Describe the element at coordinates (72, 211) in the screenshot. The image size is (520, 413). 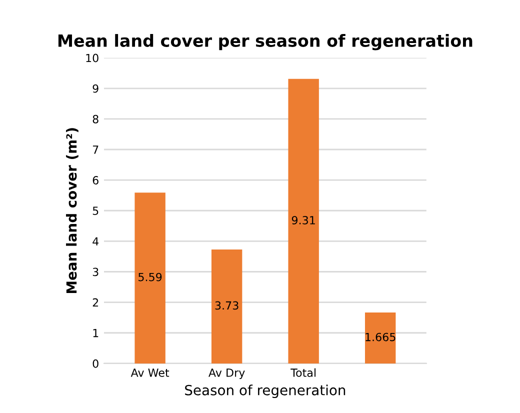
I see `y-axis-title: Mean land cover (m²)` at that location.